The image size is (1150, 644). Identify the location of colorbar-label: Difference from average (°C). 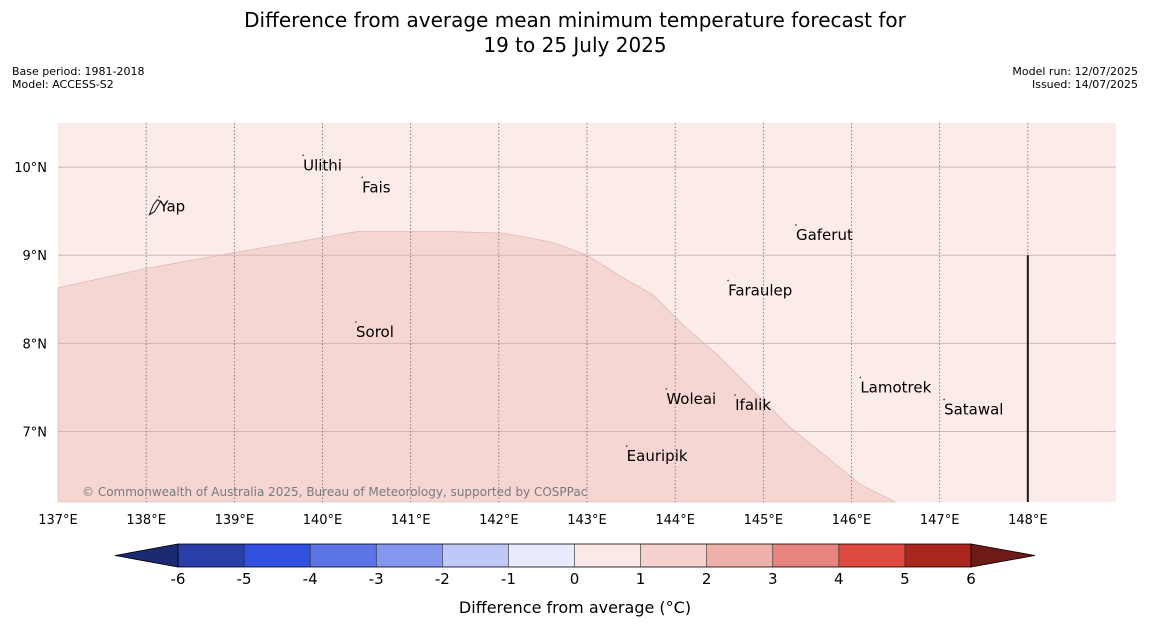
(575, 607).